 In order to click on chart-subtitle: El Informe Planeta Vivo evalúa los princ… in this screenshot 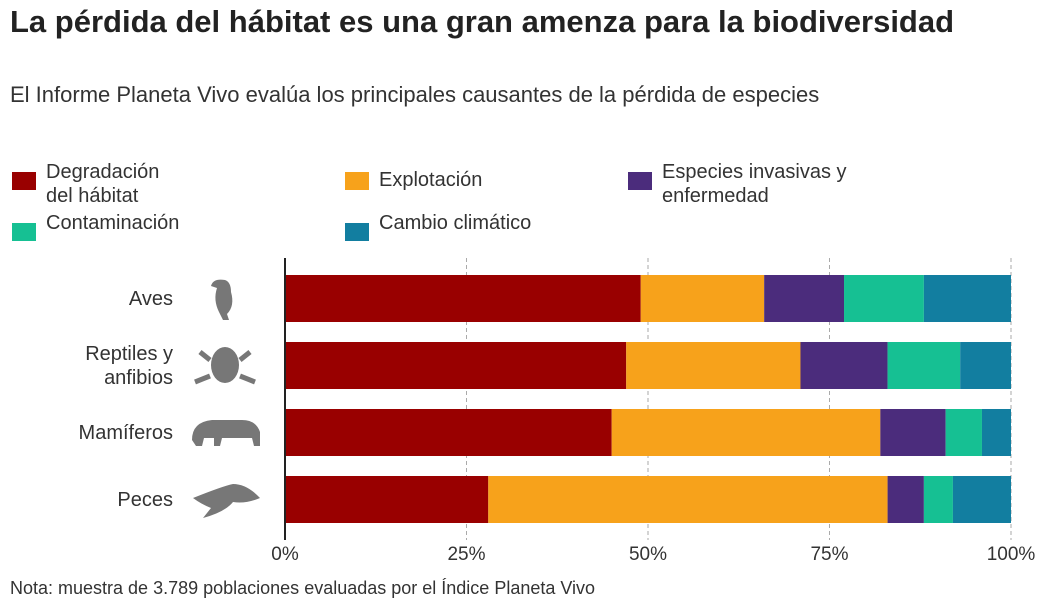, I will do `click(415, 94)`.